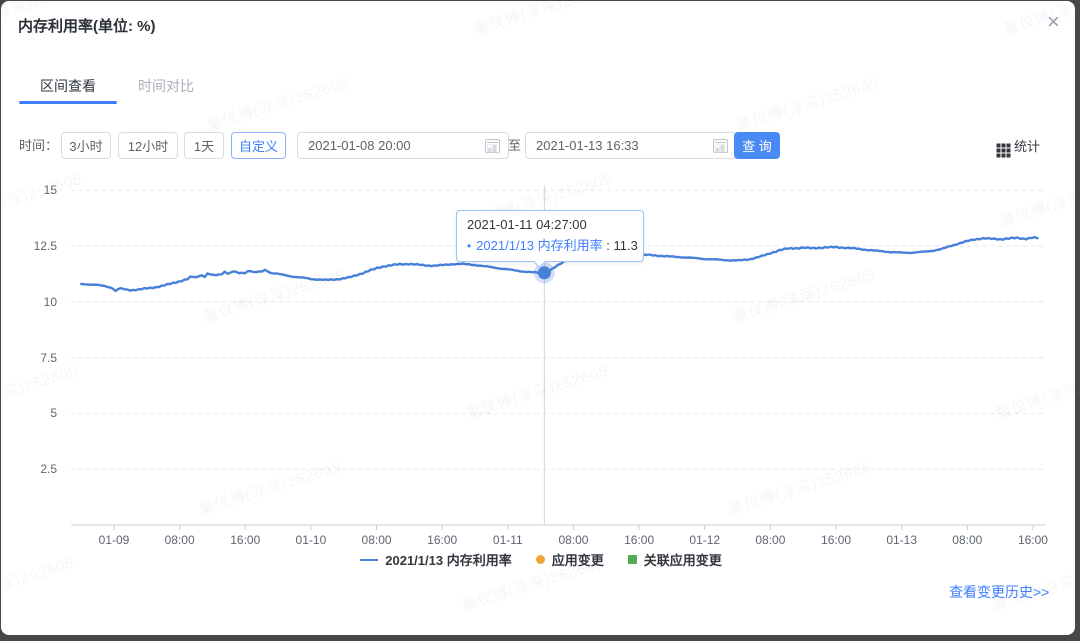  I want to click on legend-label: 关联应用变更, so click(682, 560).